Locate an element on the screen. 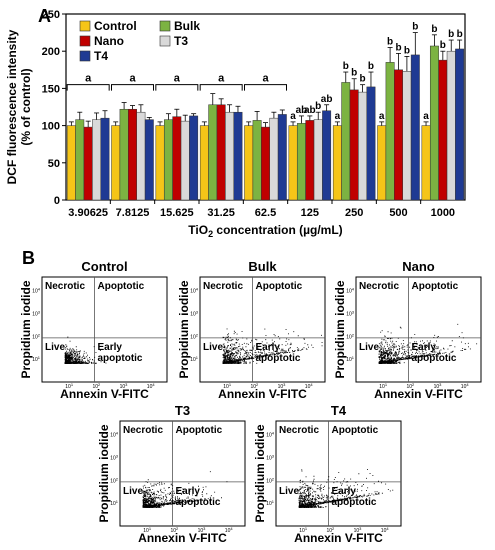  y-tick-label: 50 is located at coordinates (54, 164).